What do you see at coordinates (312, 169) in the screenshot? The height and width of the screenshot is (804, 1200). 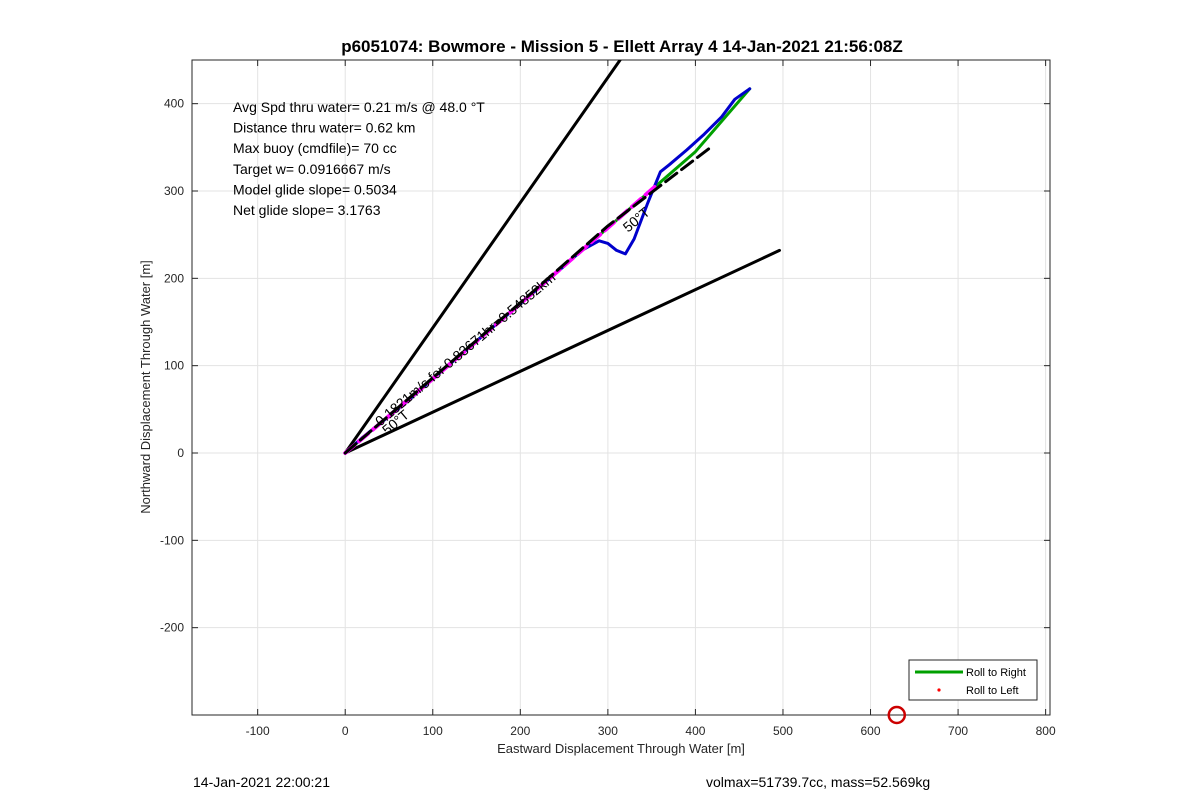 I see `info-line: Target w= 0.0916667 m/s` at bounding box center [312, 169].